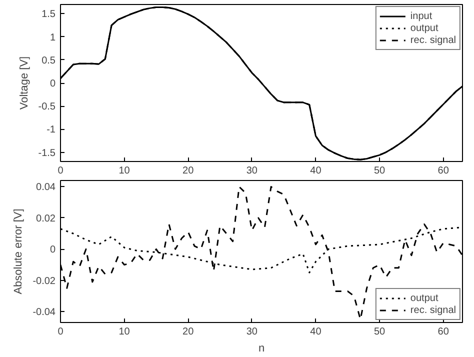 The height and width of the screenshot is (357, 474). I want to click on y-tick-label: 1, so click(53, 38).